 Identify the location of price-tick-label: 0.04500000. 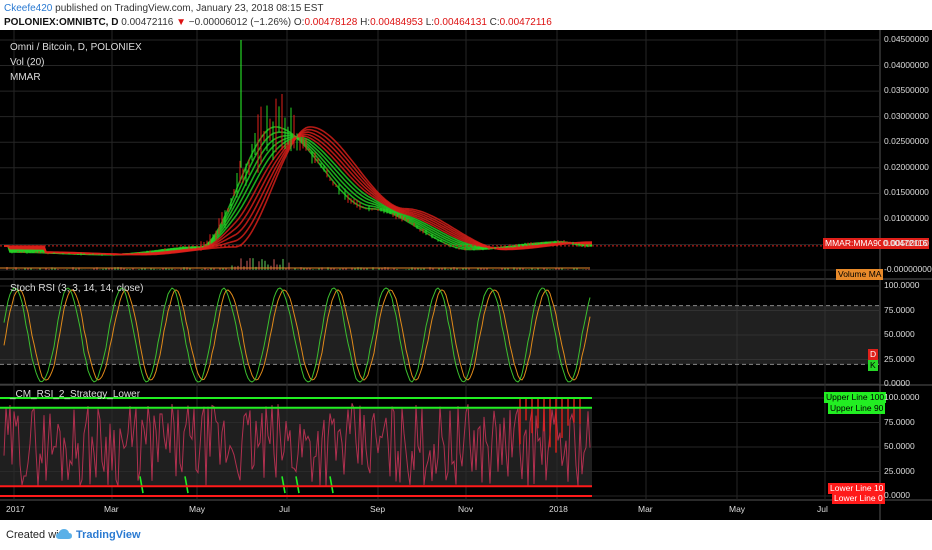
(906, 39).